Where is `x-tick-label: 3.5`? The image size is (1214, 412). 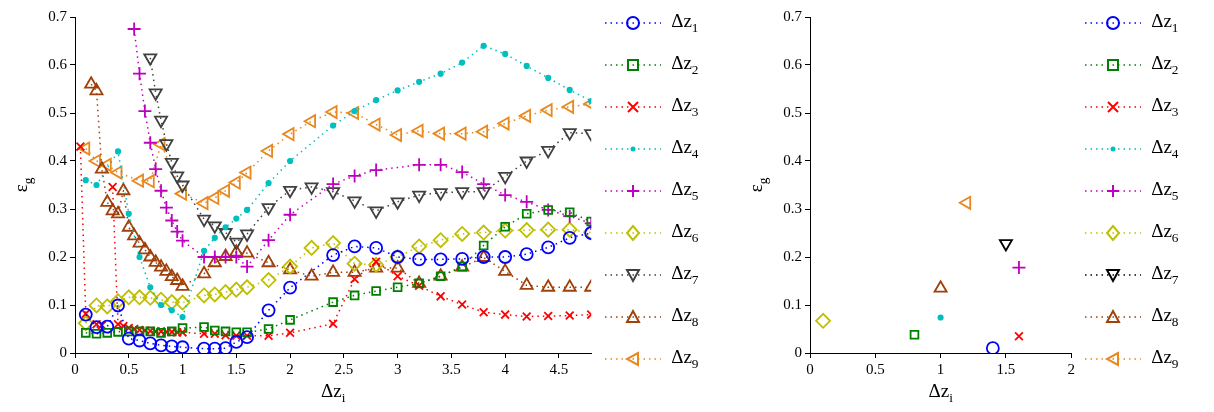 x-tick-label: 3.5 is located at coordinates (451, 368).